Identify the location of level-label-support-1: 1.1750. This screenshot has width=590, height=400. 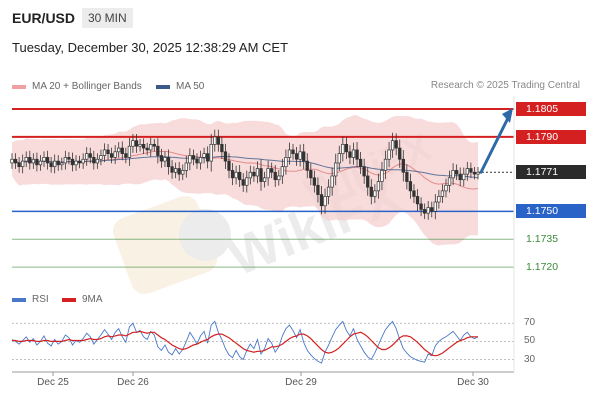
(551, 211).